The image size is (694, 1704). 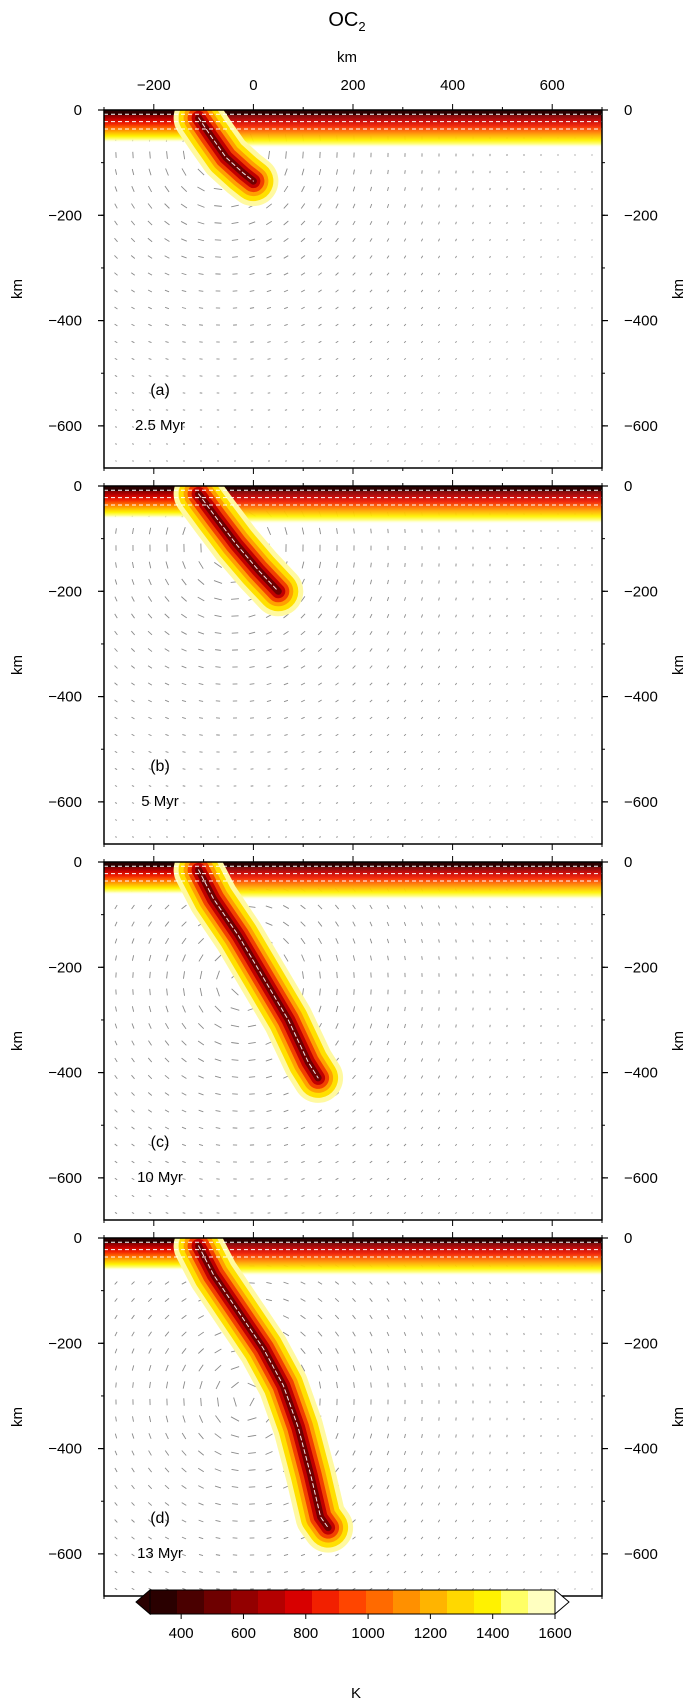 I want to click on top-tick-label: −200, so click(x=154, y=85).